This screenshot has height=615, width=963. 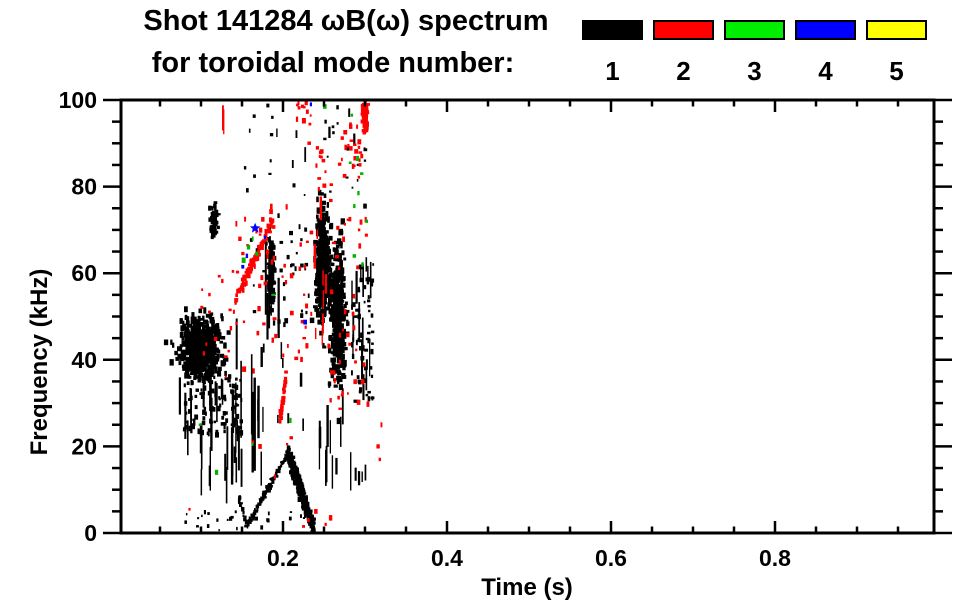 What do you see at coordinates (84, 446) in the screenshot?
I see `y-tick-label: 20` at bounding box center [84, 446].